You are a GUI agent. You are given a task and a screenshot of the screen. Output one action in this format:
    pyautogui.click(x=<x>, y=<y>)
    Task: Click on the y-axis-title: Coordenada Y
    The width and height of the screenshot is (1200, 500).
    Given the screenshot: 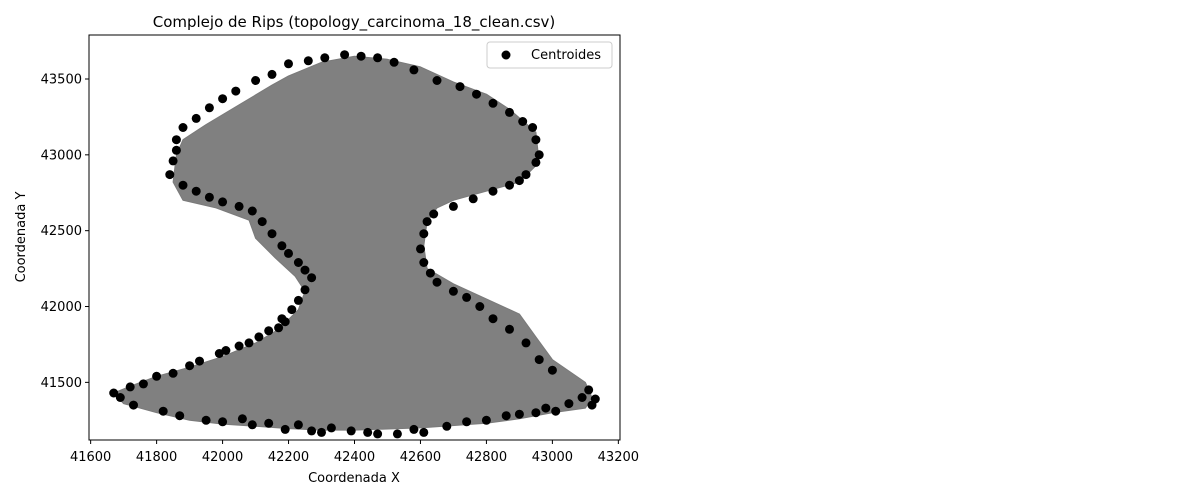 What is the action you would take?
    pyautogui.click(x=21, y=237)
    